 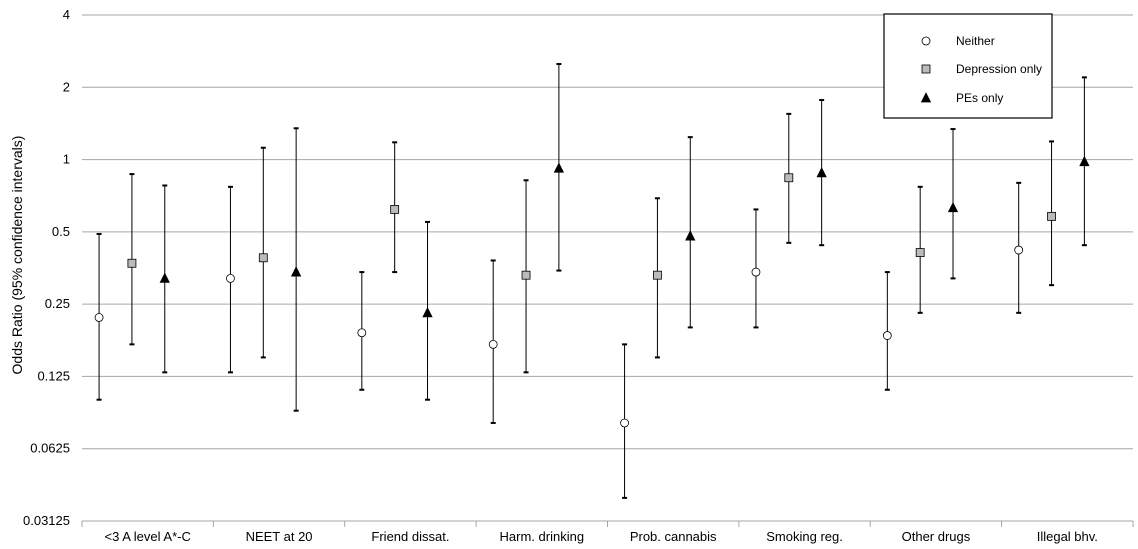 What do you see at coordinates (999, 69) in the screenshot?
I see `legend-label-depression-only: Depression only` at bounding box center [999, 69].